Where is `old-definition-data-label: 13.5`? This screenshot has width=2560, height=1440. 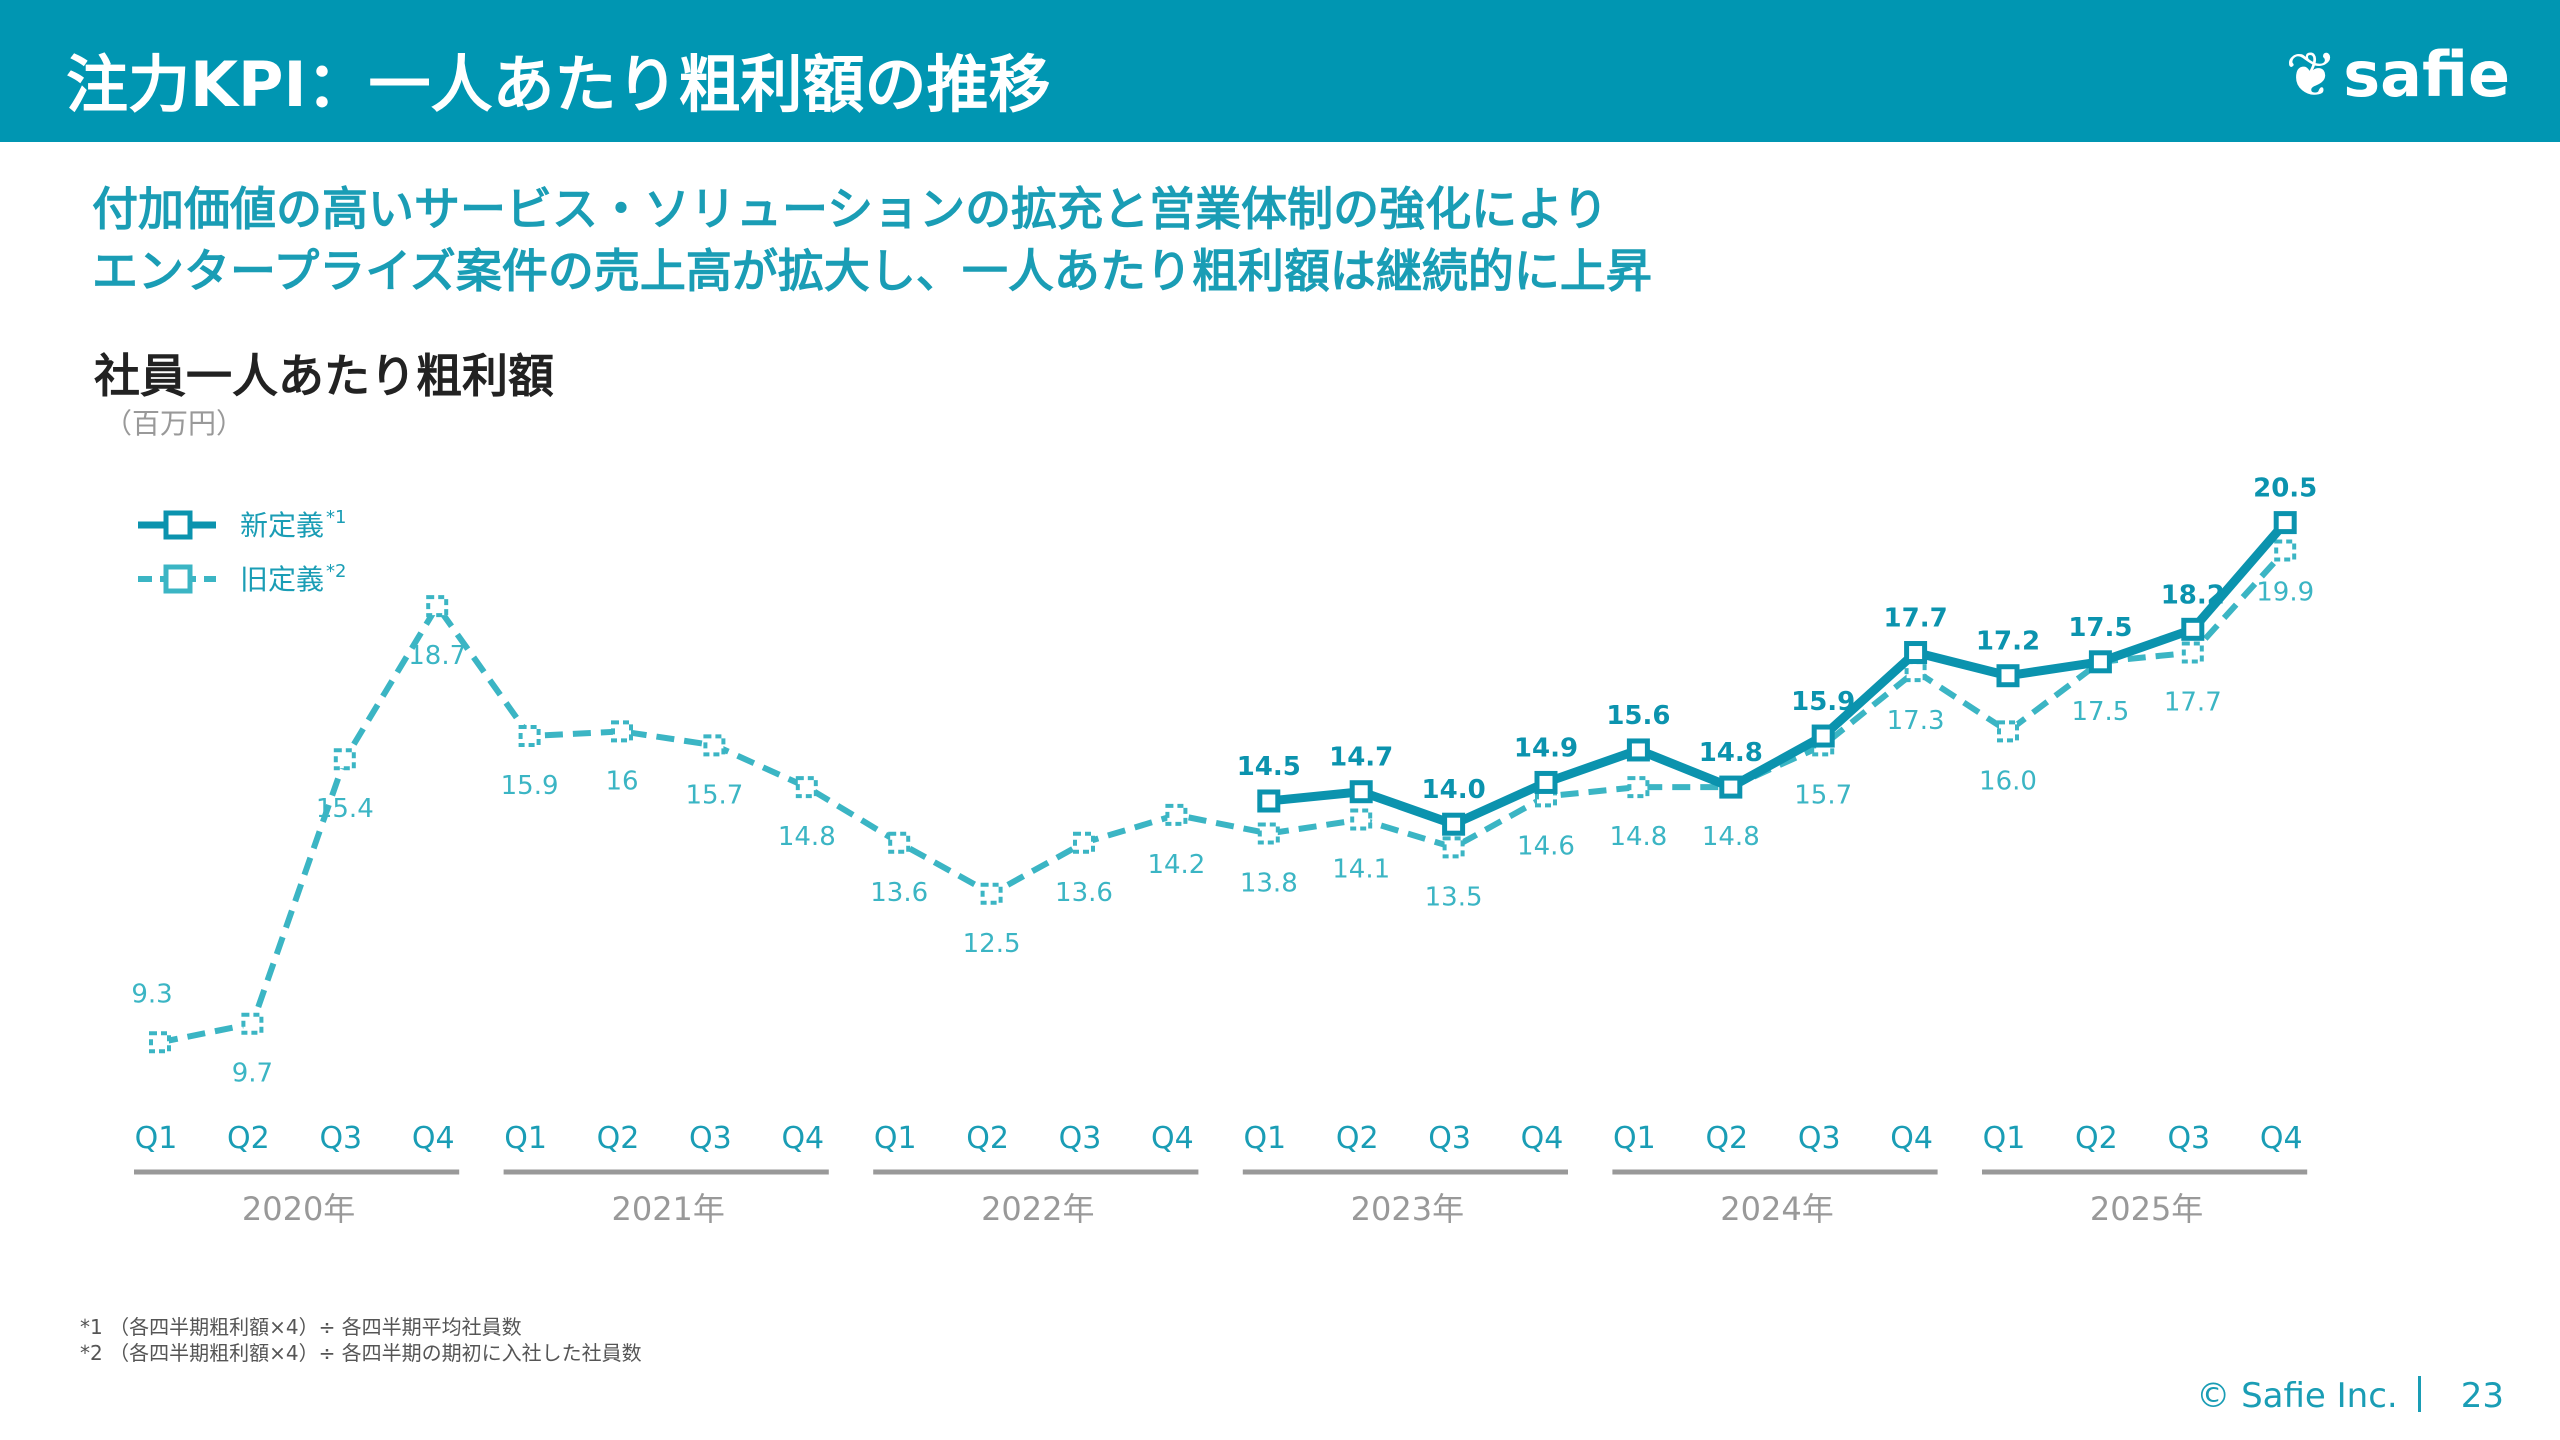 old-definition-data-label: 13.5 is located at coordinates (1454, 897).